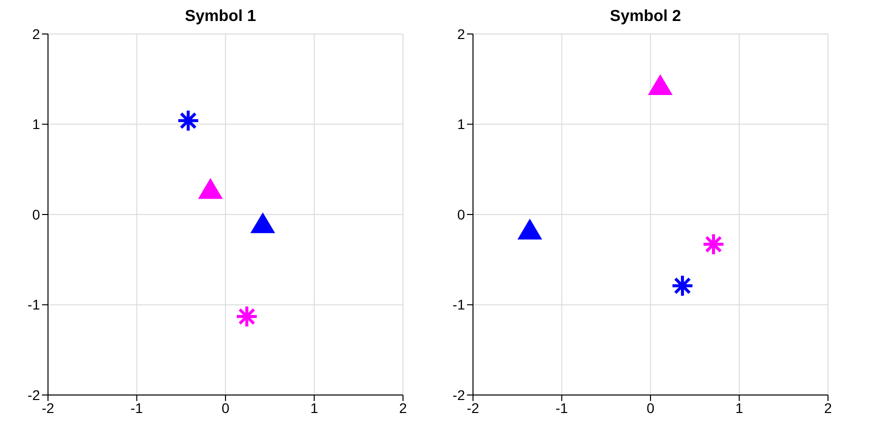  I want to click on chart-title: Symbol 1, so click(220, 16).